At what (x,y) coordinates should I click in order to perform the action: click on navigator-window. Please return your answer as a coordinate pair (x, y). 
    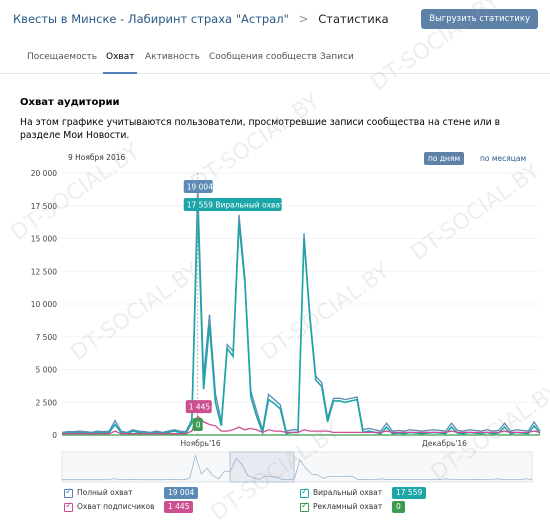
    Looking at the image, I should click on (262, 467).